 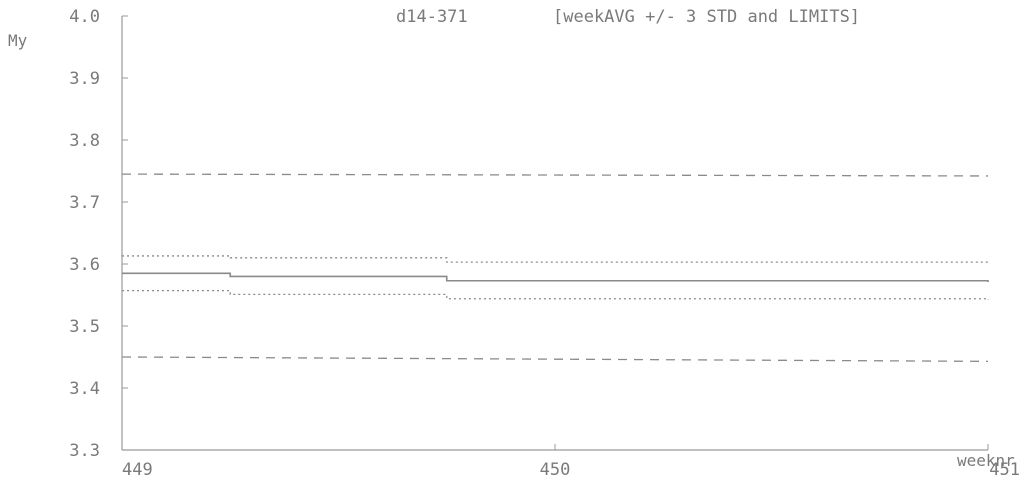 I want to click on x-tick-label: 451, so click(x=1004, y=470).